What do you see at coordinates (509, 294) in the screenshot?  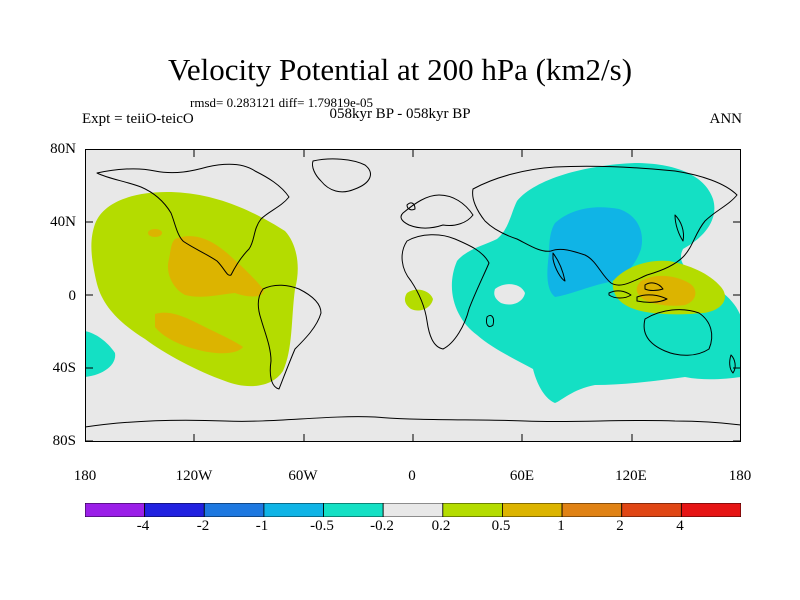 I see `neutral-hole-africa` at bounding box center [509, 294].